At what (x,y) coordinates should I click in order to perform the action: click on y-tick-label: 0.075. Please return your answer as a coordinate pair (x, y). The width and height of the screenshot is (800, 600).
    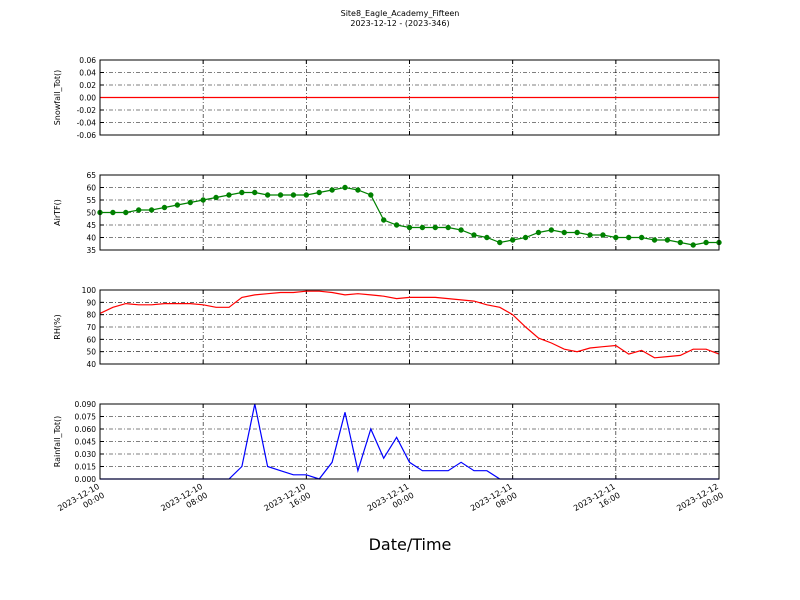
    Looking at the image, I should click on (86, 417).